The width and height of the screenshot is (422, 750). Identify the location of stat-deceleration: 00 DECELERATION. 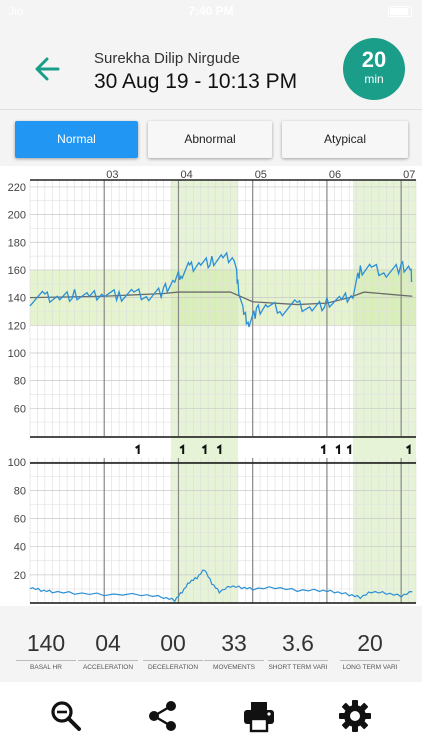
(173, 650).